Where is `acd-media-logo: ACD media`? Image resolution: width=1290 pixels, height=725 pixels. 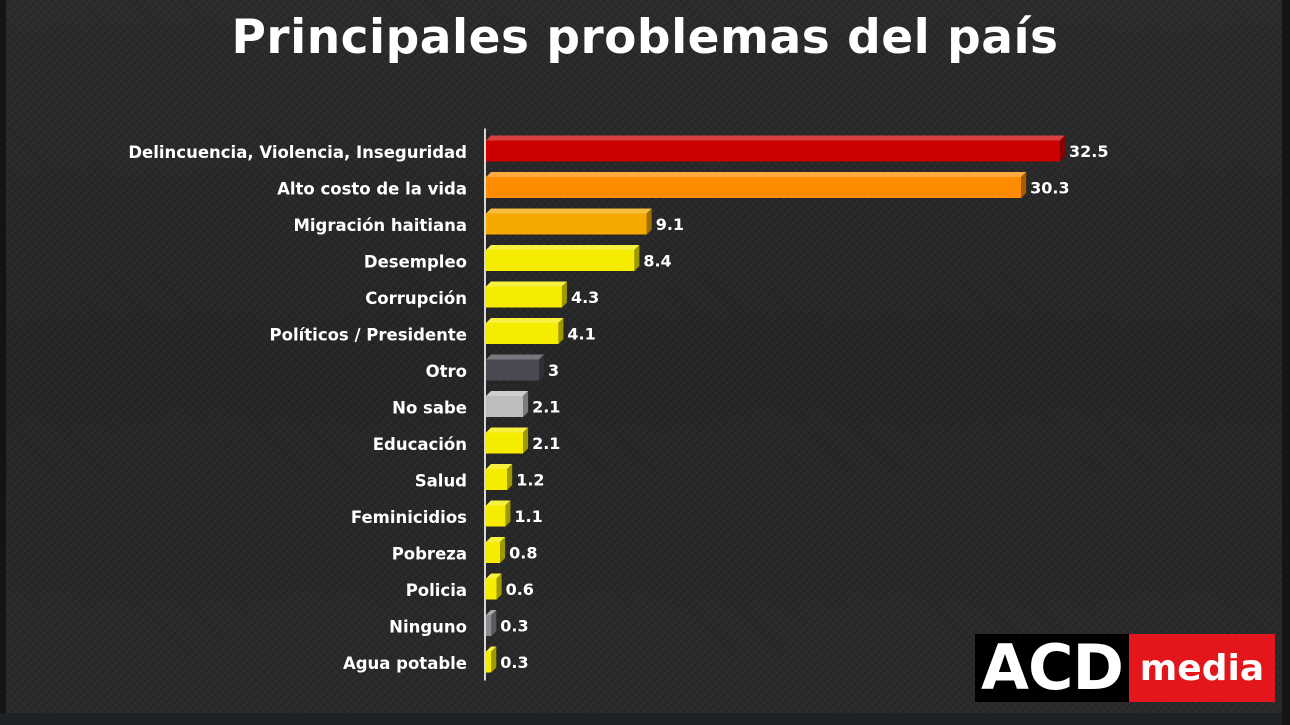
acd-media-logo: ACD media is located at coordinates (1125, 668).